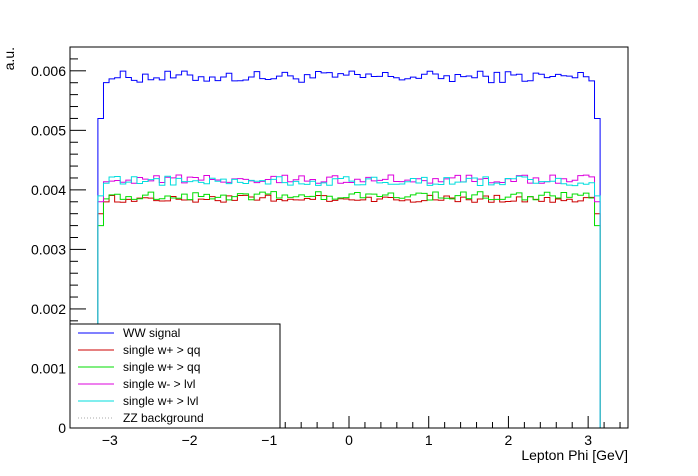 Image resolution: width=698 pixels, height=476 pixels. I want to click on x-tick-label: 2, so click(509, 440).